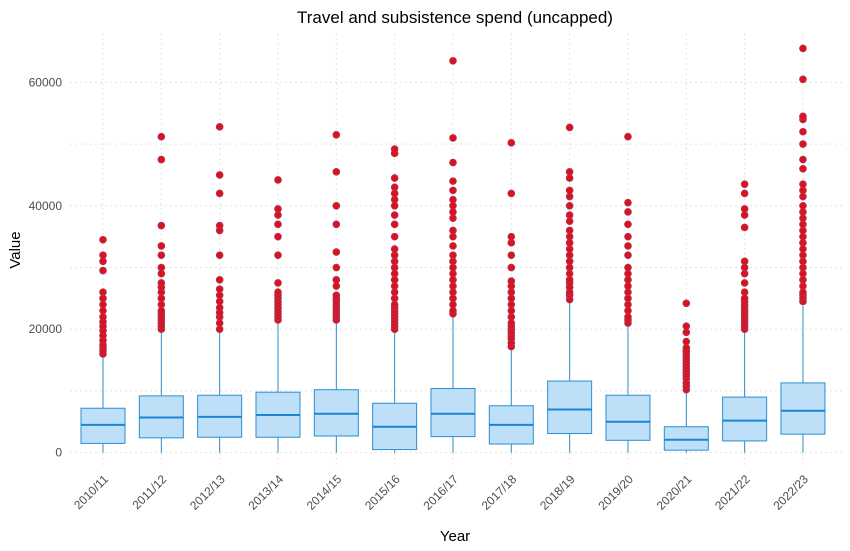  I want to click on y-tick-label: 60000, so click(46, 82).